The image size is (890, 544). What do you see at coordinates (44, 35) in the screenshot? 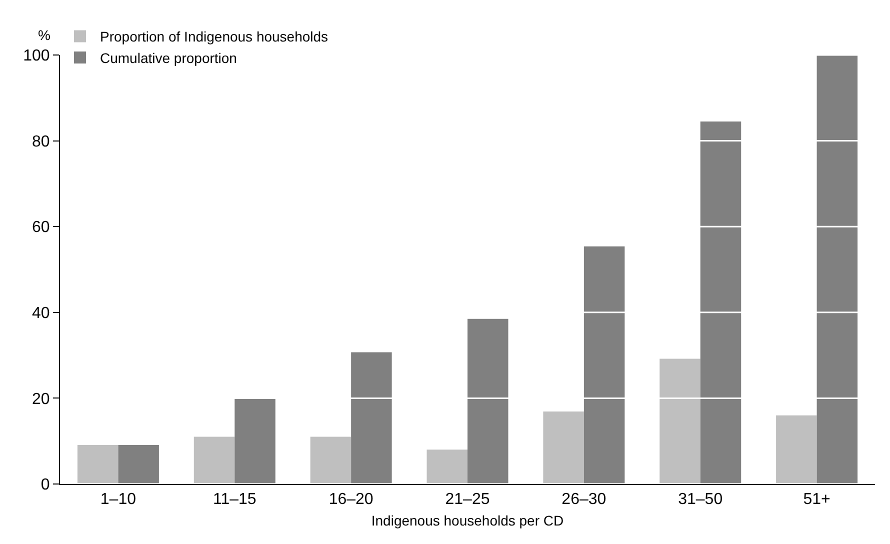
I see `y-axis-title: %` at bounding box center [44, 35].